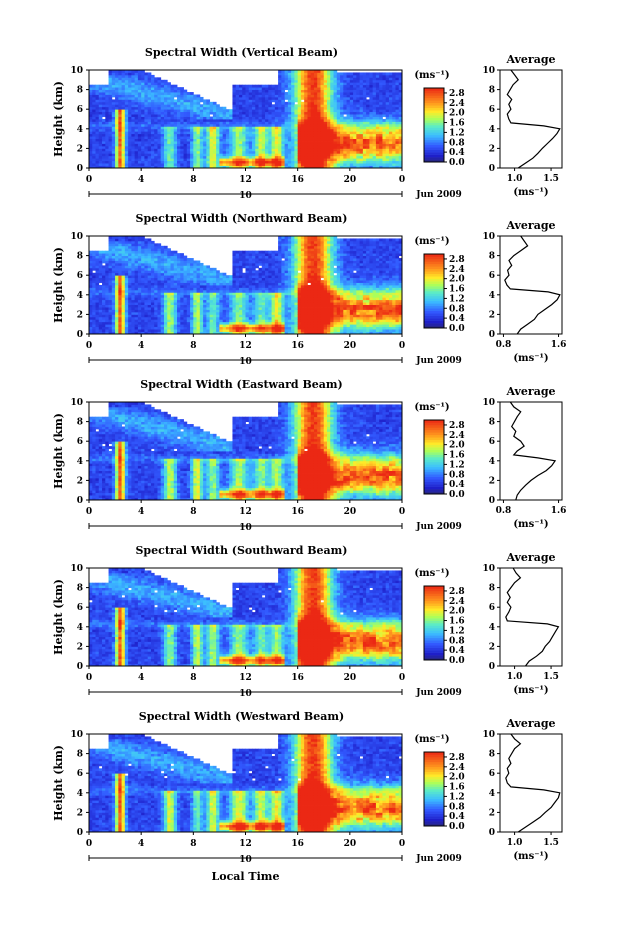  Describe the element at coordinates (58, 285) in the screenshot. I see `y-axis-label: Height (km)` at that location.